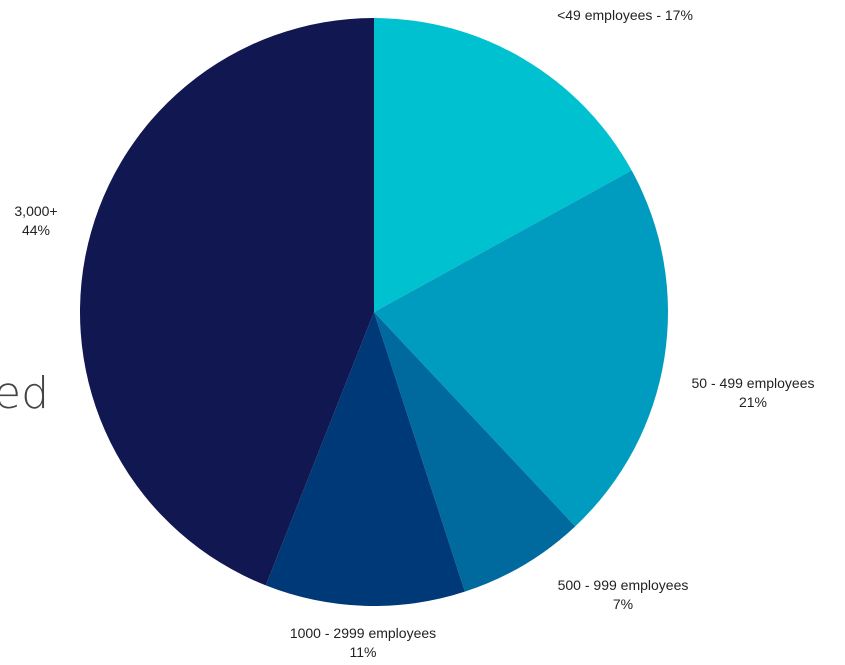 The image size is (845, 665). Describe the element at coordinates (623, 594) in the screenshot. I see `slice-label: 500 - 999 employees 7%` at that location.